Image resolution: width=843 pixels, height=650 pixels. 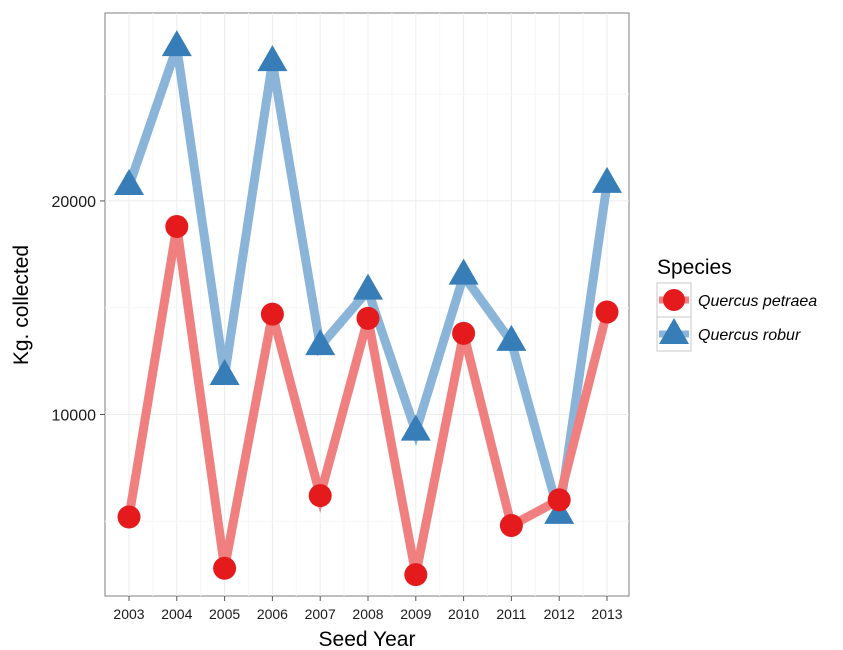 What do you see at coordinates (559, 614) in the screenshot?
I see `x-tick-label: 2012` at bounding box center [559, 614].